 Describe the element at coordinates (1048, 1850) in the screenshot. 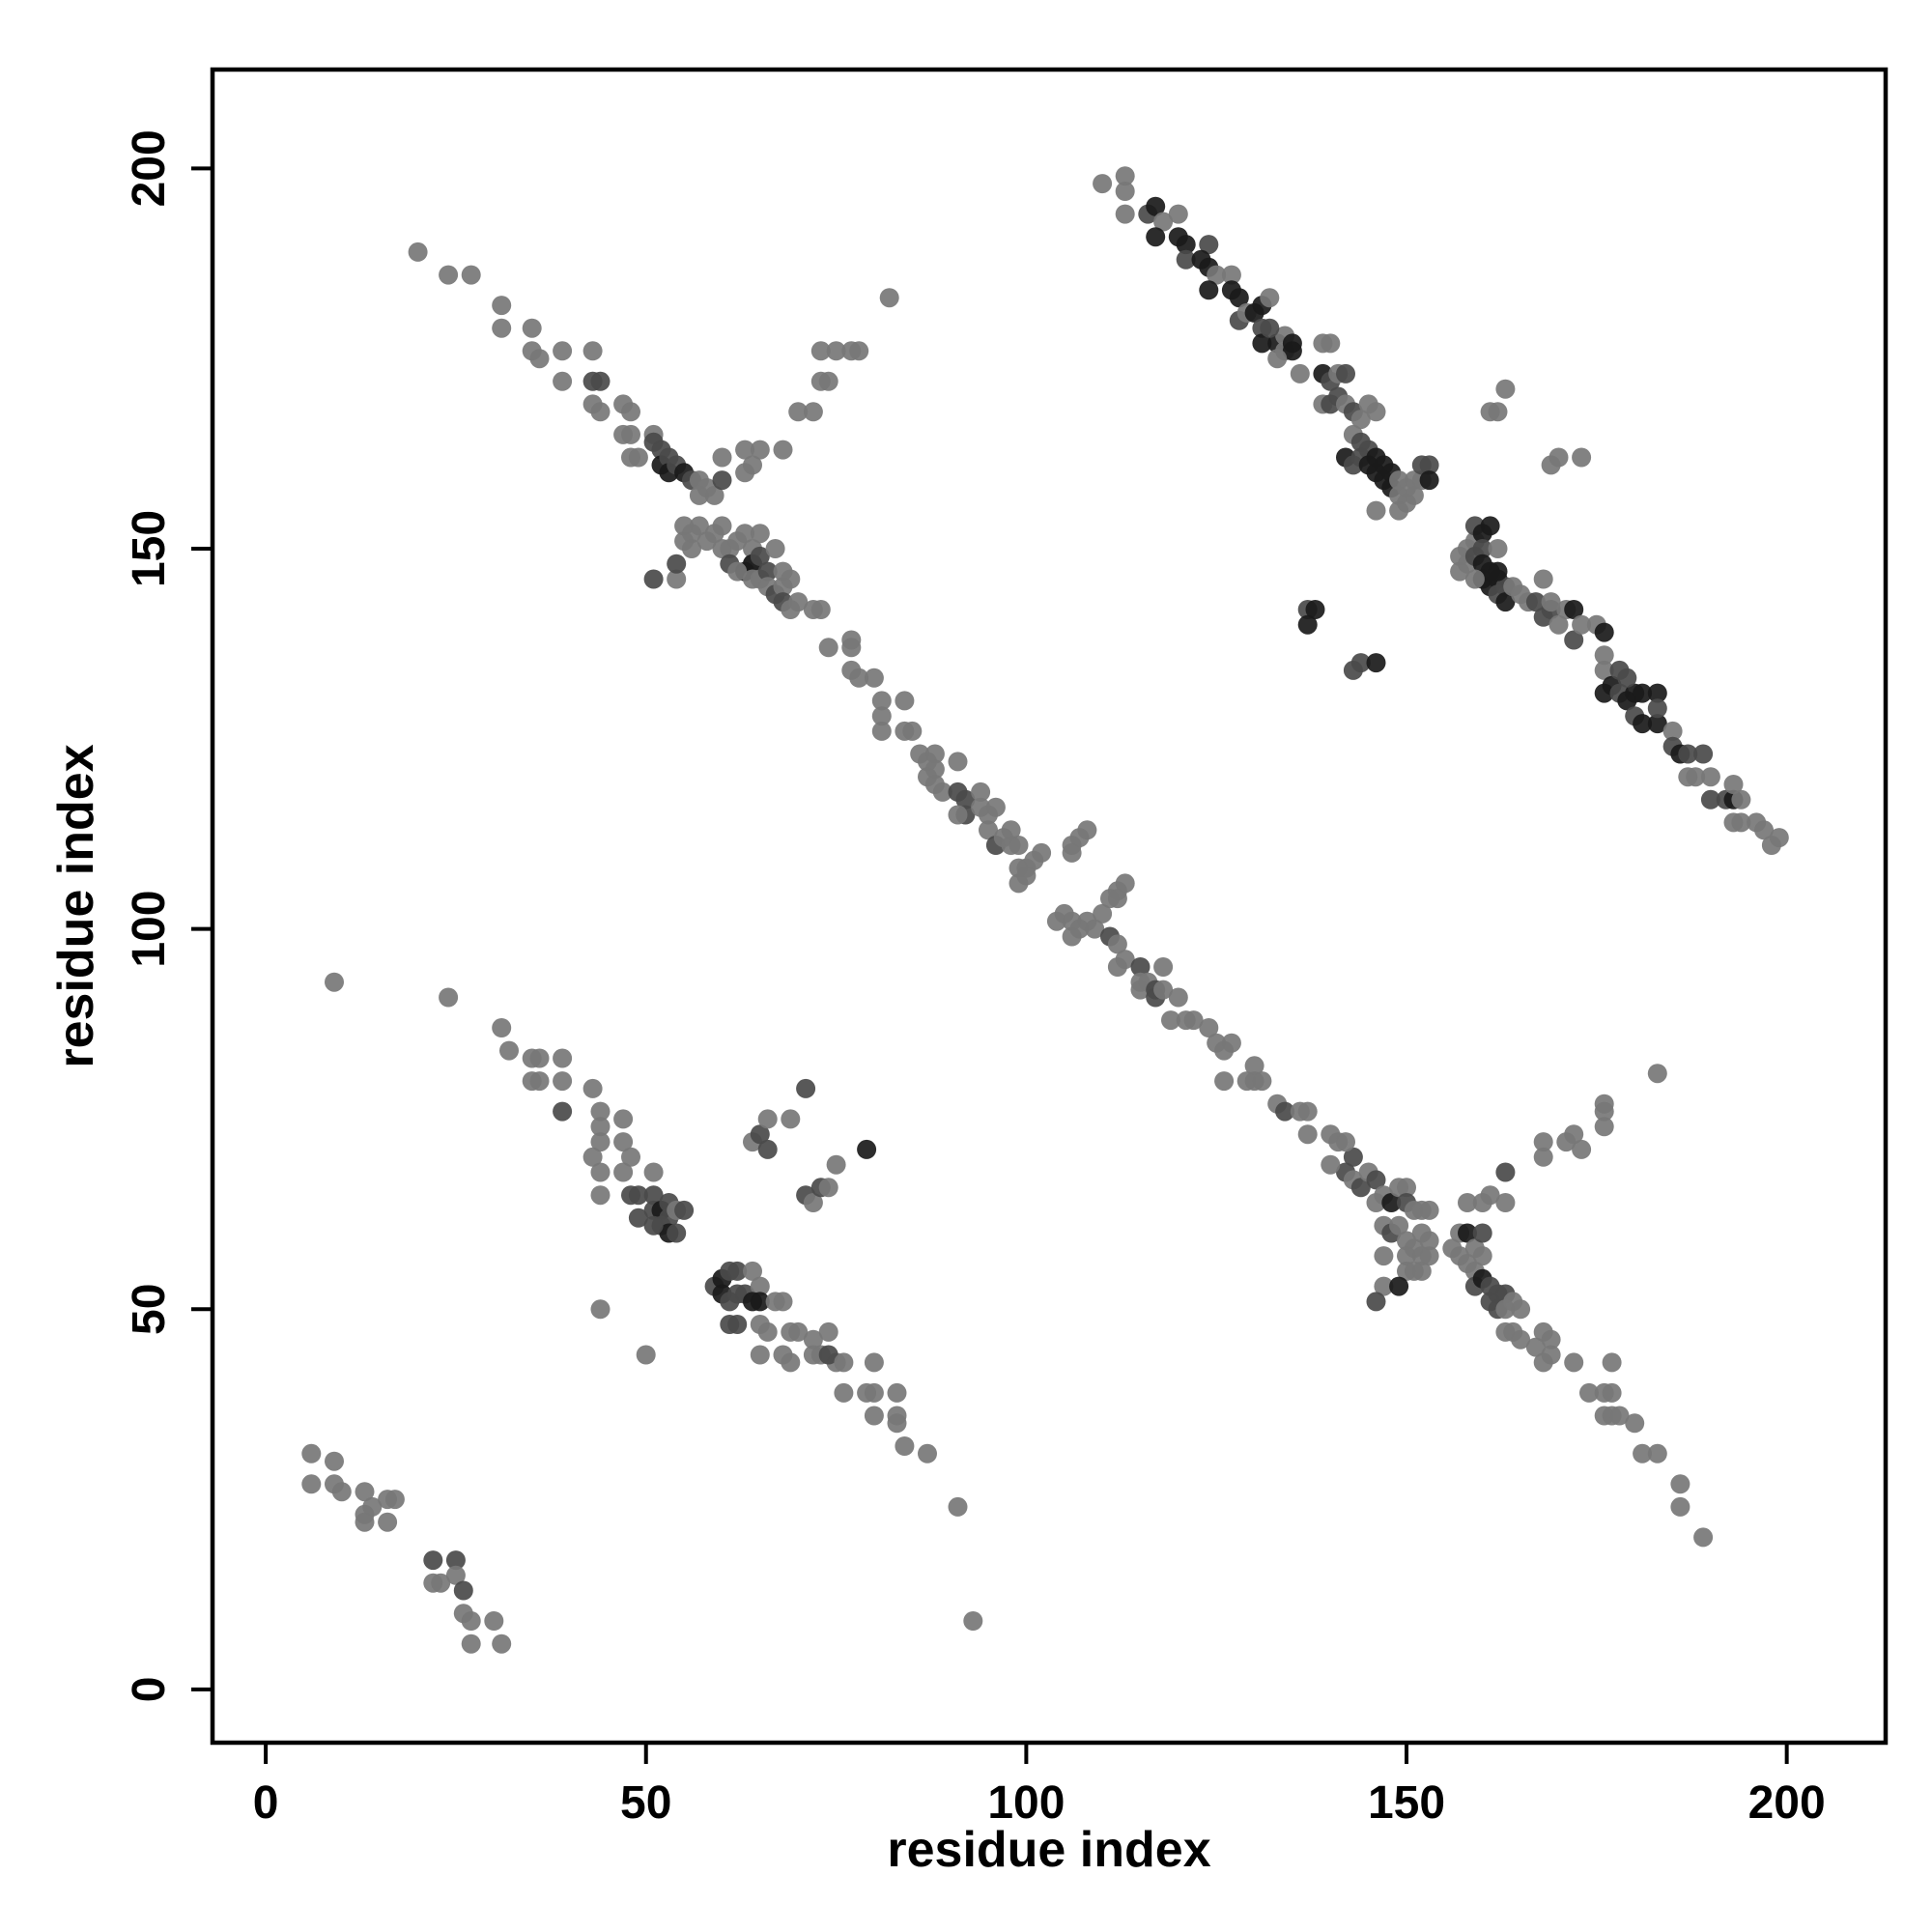

I see `x-axis-title: residue index` at that location.